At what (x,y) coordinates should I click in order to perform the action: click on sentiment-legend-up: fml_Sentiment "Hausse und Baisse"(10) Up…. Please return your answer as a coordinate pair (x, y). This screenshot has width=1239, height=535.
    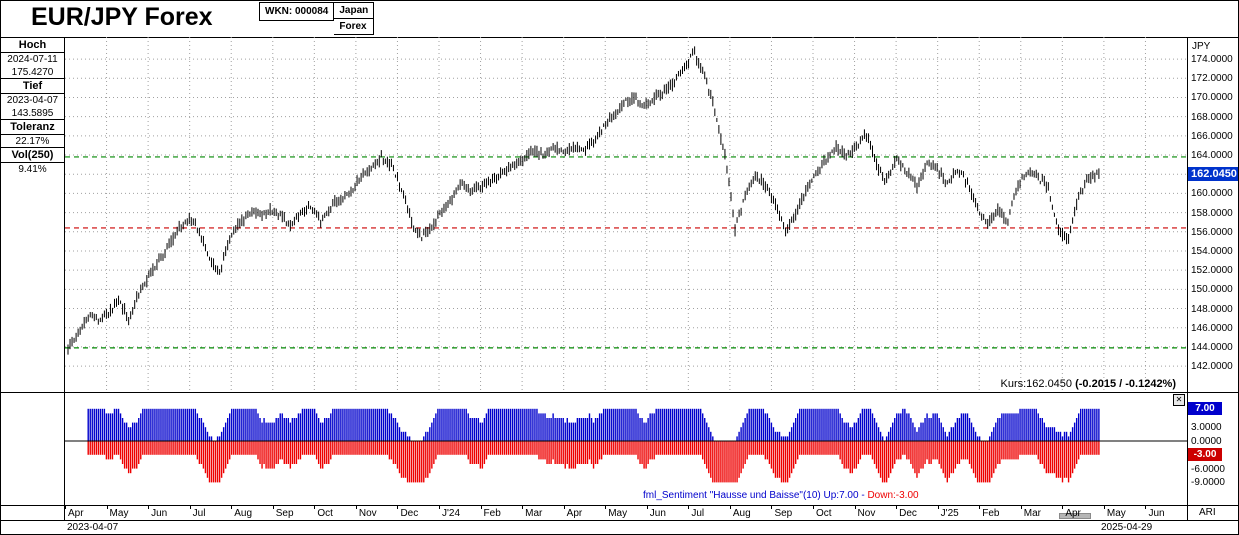
    Looking at the image, I should click on (755, 495).